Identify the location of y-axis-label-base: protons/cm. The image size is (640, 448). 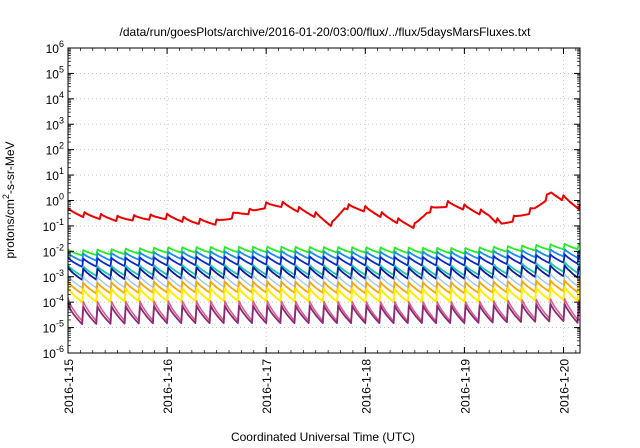
(10, 228).